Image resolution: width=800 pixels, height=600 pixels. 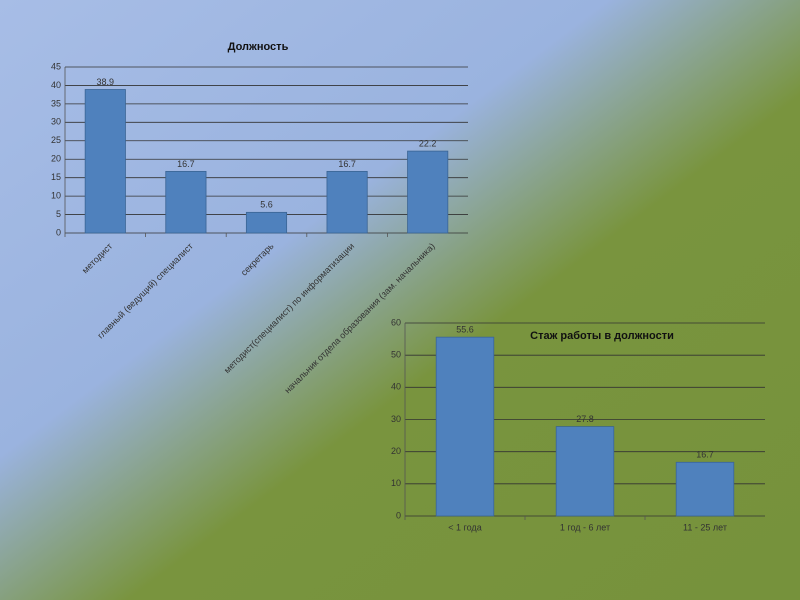 What do you see at coordinates (585, 527) in the screenshot?
I see `x-tick-label: 1 год - 6 лет` at bounding box center [585, 527].